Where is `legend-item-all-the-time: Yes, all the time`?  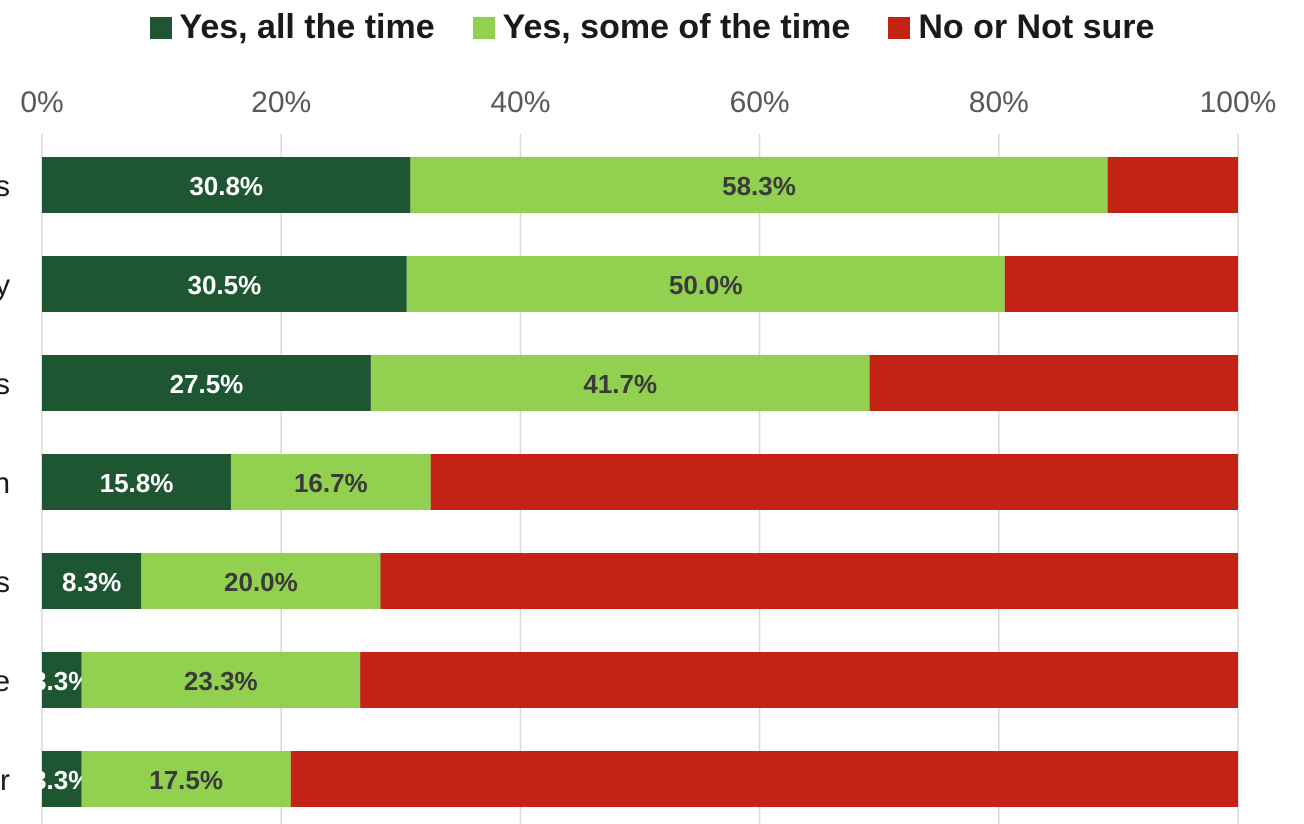 legend-item-all-the-time: Yes, all the time is located at coordinates (292, 27).